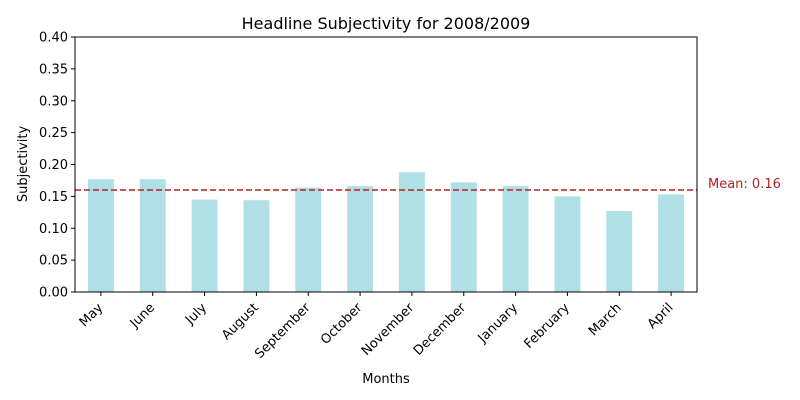 The height and width of the screenshot is (400, 800). I want to click on bar-july, so click(204, 245).